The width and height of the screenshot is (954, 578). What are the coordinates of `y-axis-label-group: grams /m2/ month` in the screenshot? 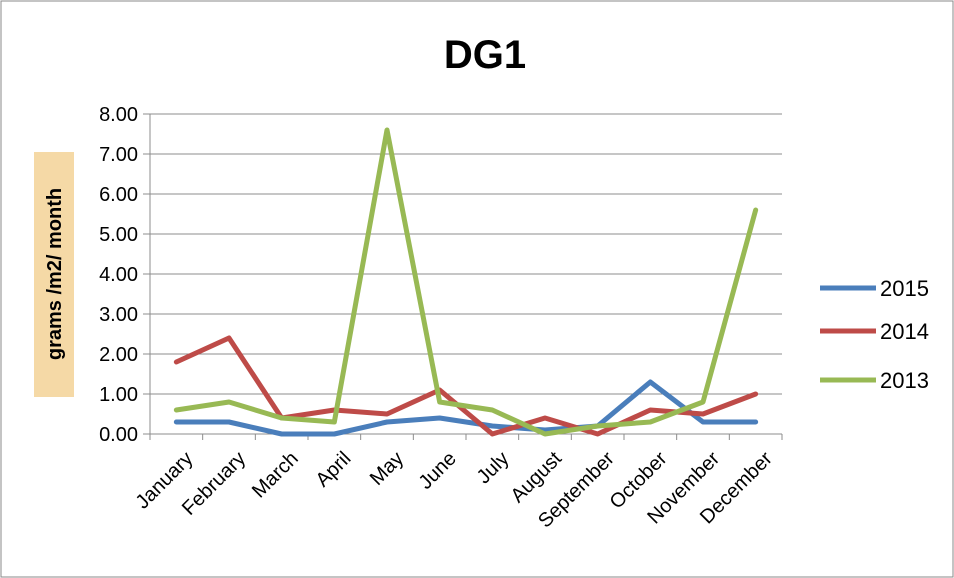 It's located at (54, 274).